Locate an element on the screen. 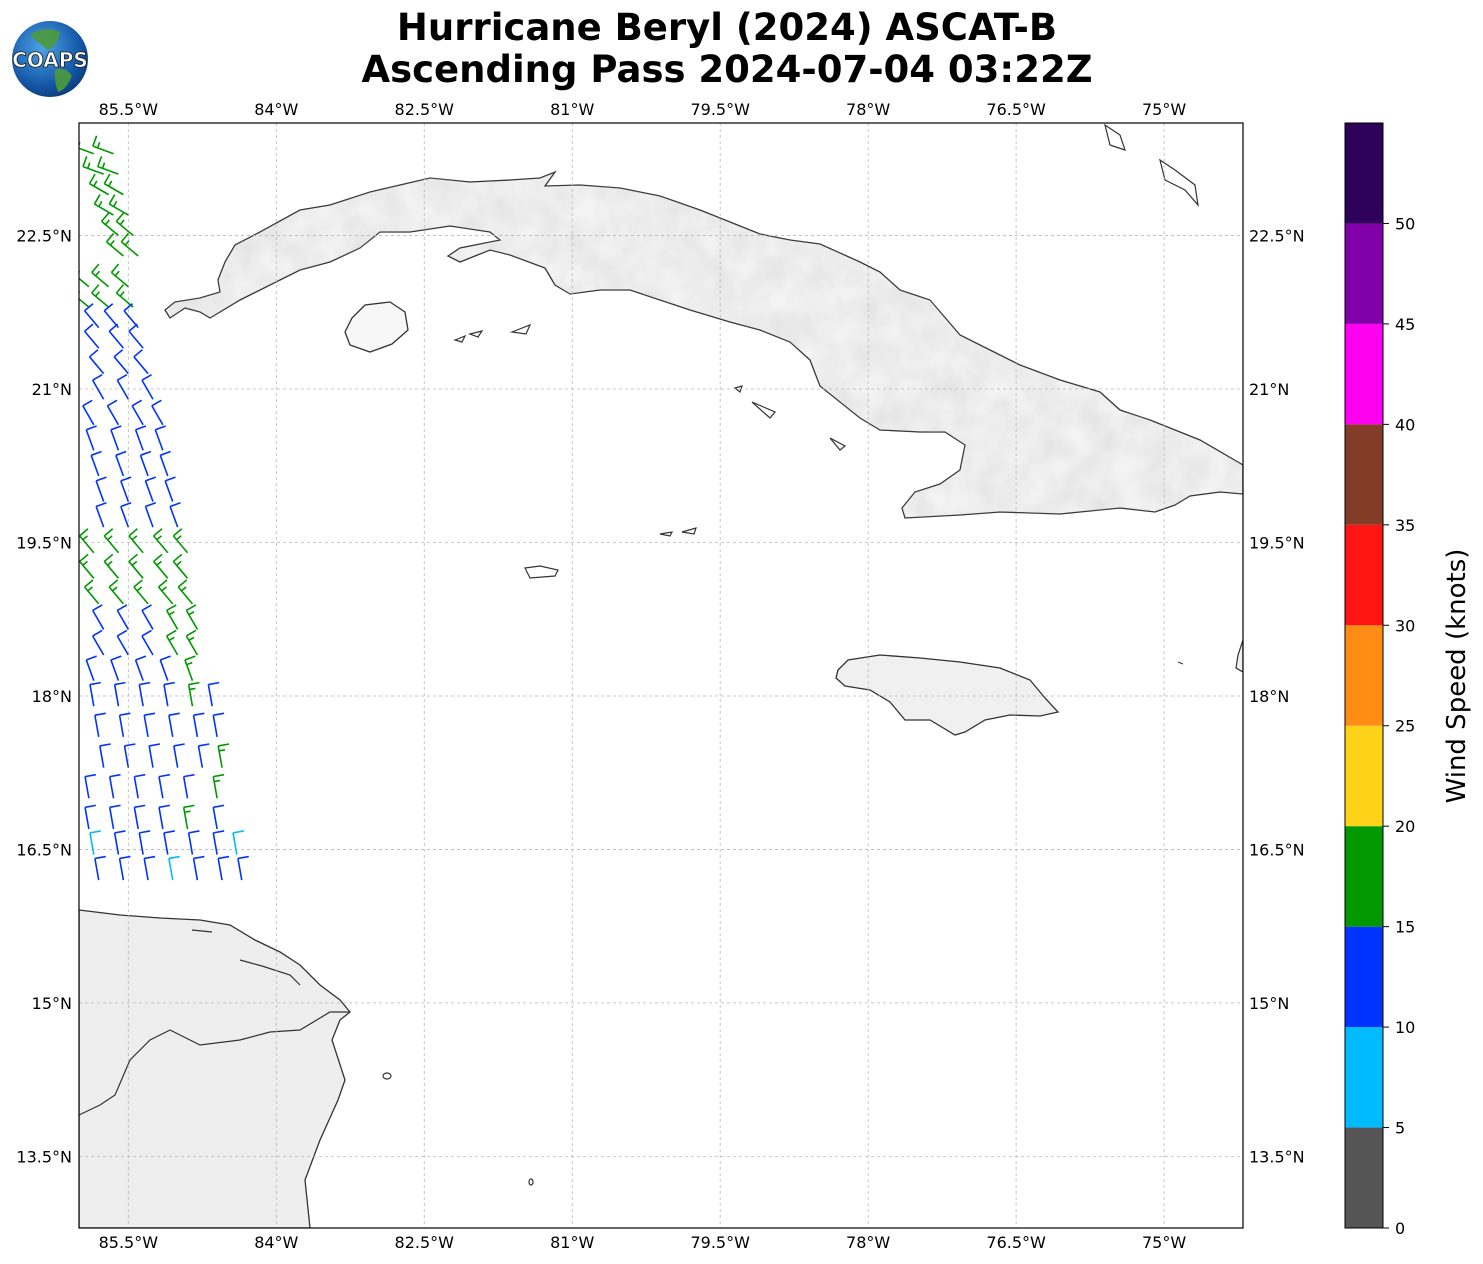 The width and height of the screenshot is (1483, 1264). colorbar: 0 5 10 15 20 25 30 35 40 45 50 Wind Speed (knots) is located at coordinates (1408, 680).